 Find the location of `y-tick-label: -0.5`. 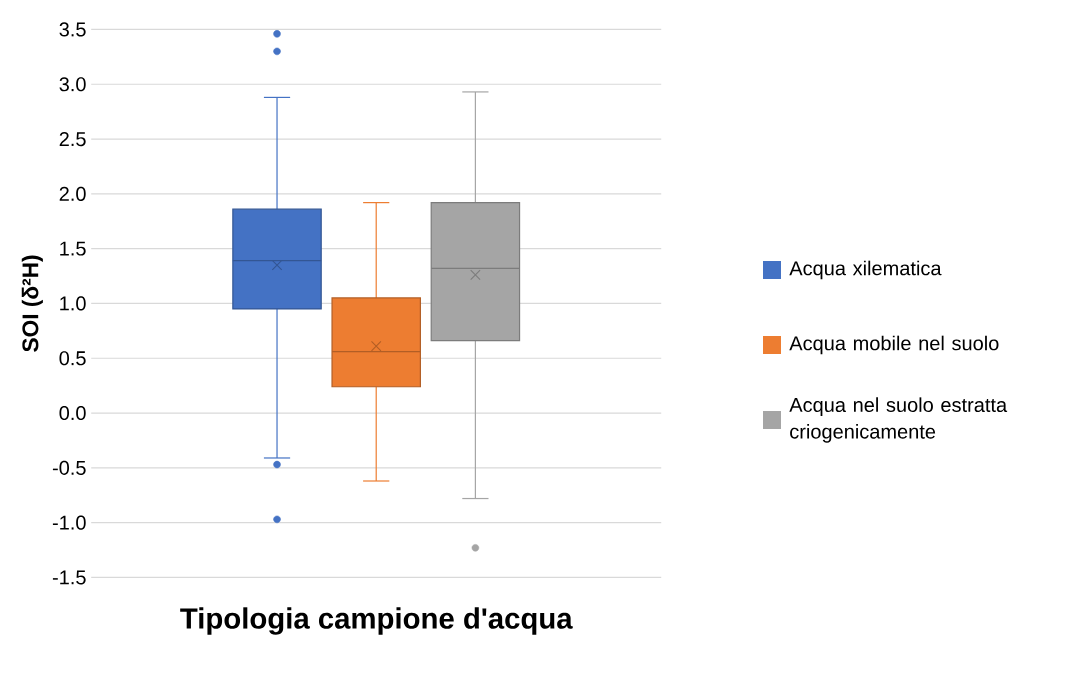

y-tick-label: -0.5 is located at coordinates (69, 467).